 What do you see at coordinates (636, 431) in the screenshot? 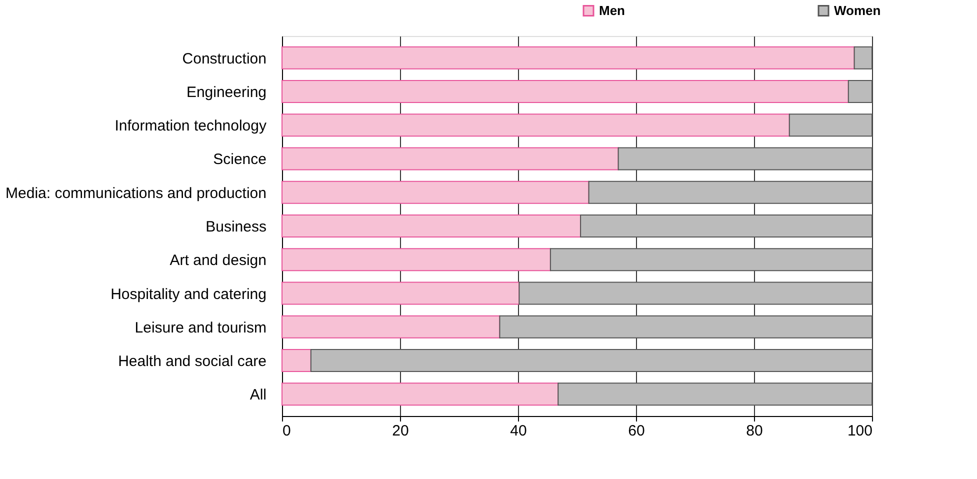
I see `x-tick-label: 60` at bounding box center [636, 431].